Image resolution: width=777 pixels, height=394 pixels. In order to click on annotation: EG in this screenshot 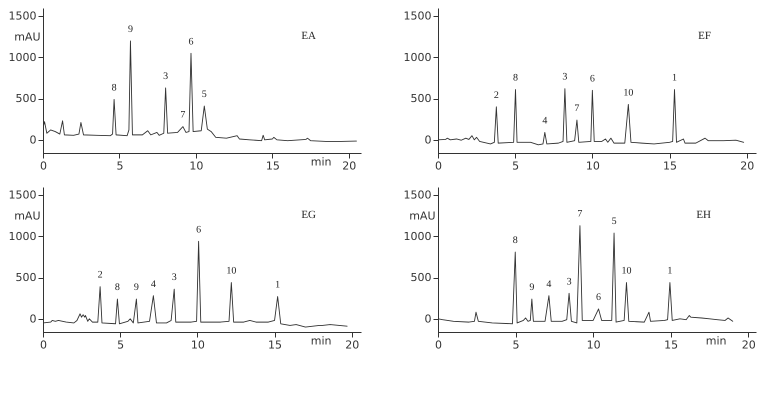, I will do `click(308, 215)`.